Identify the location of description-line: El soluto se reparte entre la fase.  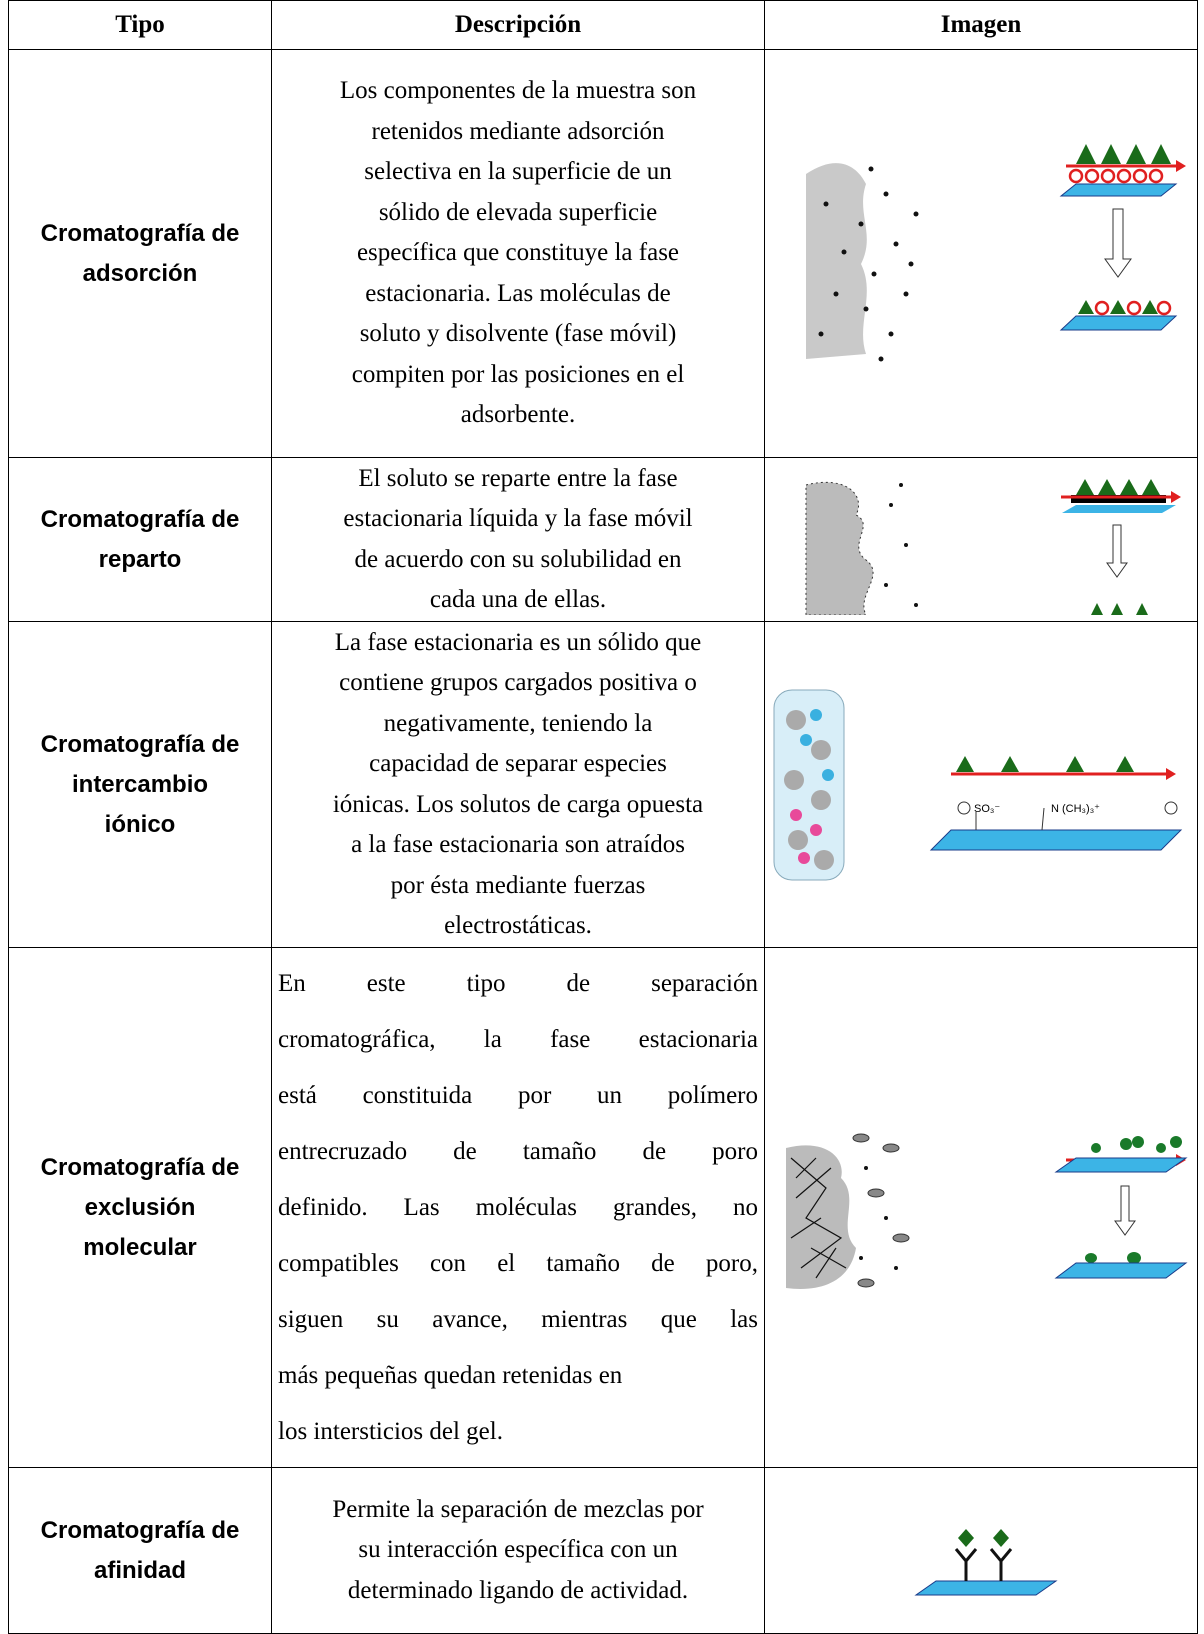
(518, 478).